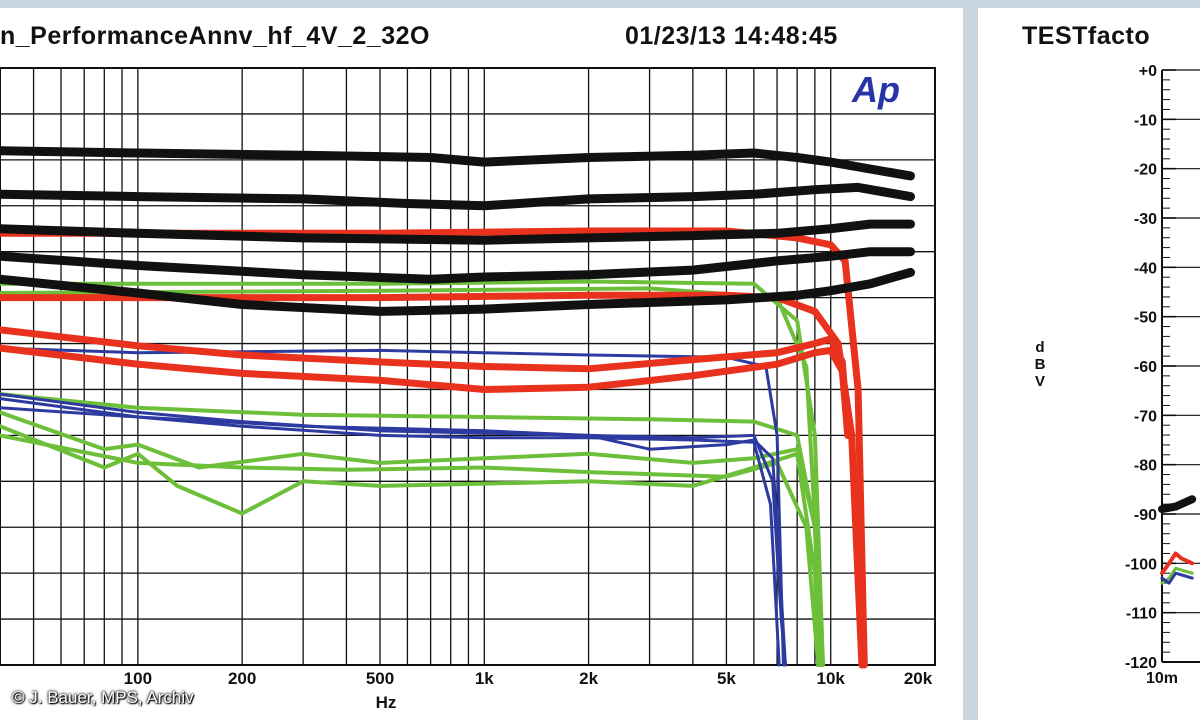 Image resolution: width=1200 pixels, height=720 pixels. I want to click on y-tick-label: -50, so click(1145, 318).